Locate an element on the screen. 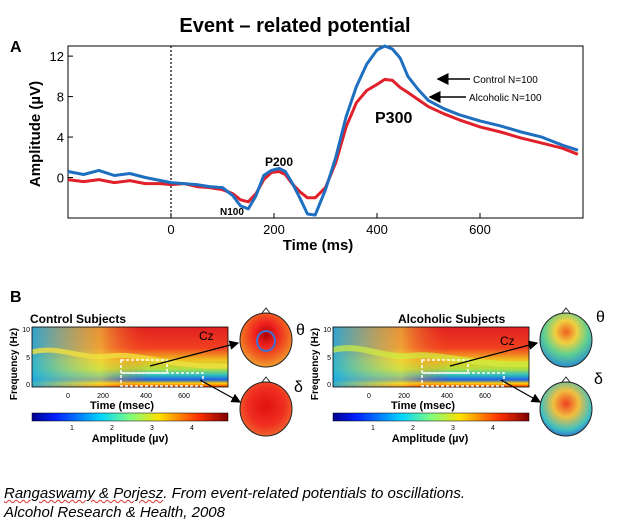 The height and width of the screenshot is (526, 629). alcoholic-delta-head-map is located at coordinates (566, 406).